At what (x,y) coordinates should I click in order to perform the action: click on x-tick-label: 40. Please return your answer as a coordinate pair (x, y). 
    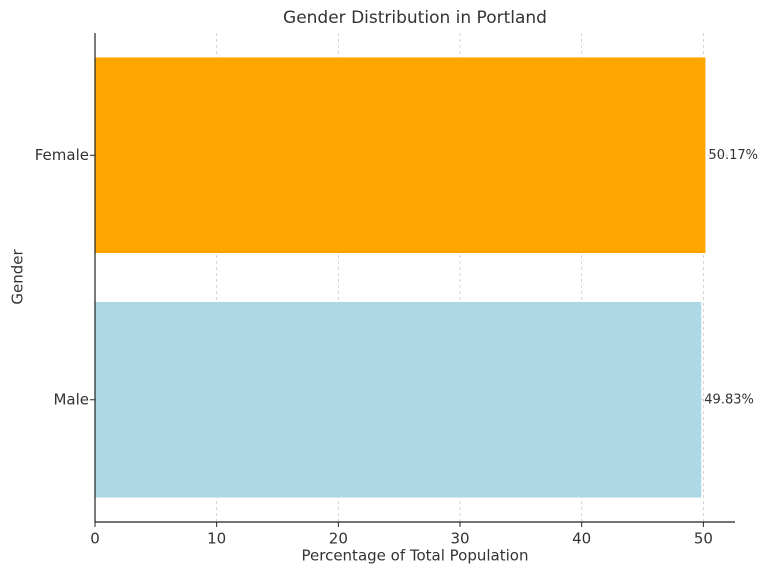
    Looking at the image, I should click on (581, 539).